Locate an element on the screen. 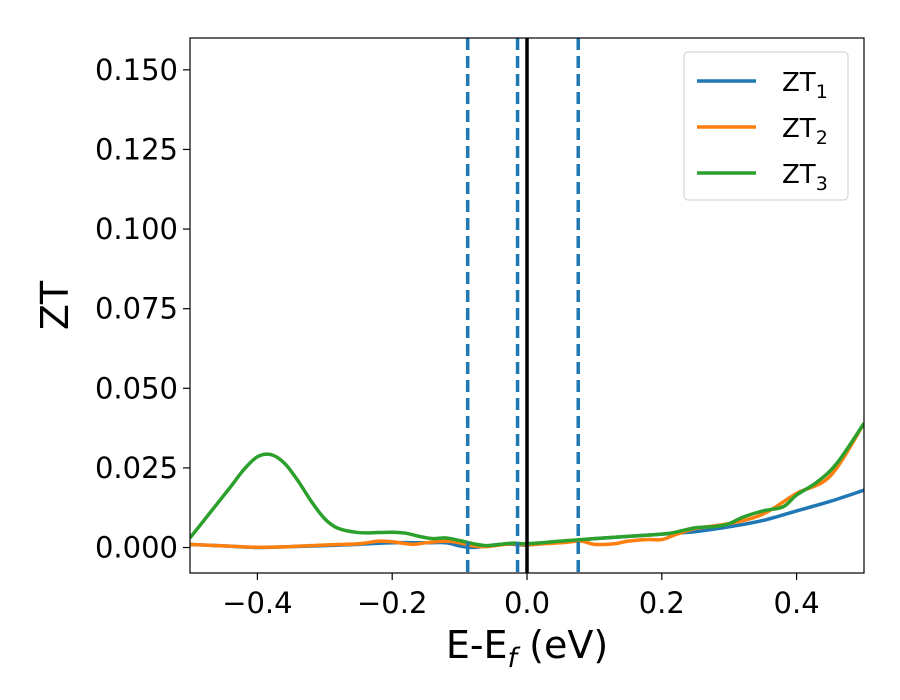  legend-label-zt3: ZT3 is located at coordinates (805, 177).